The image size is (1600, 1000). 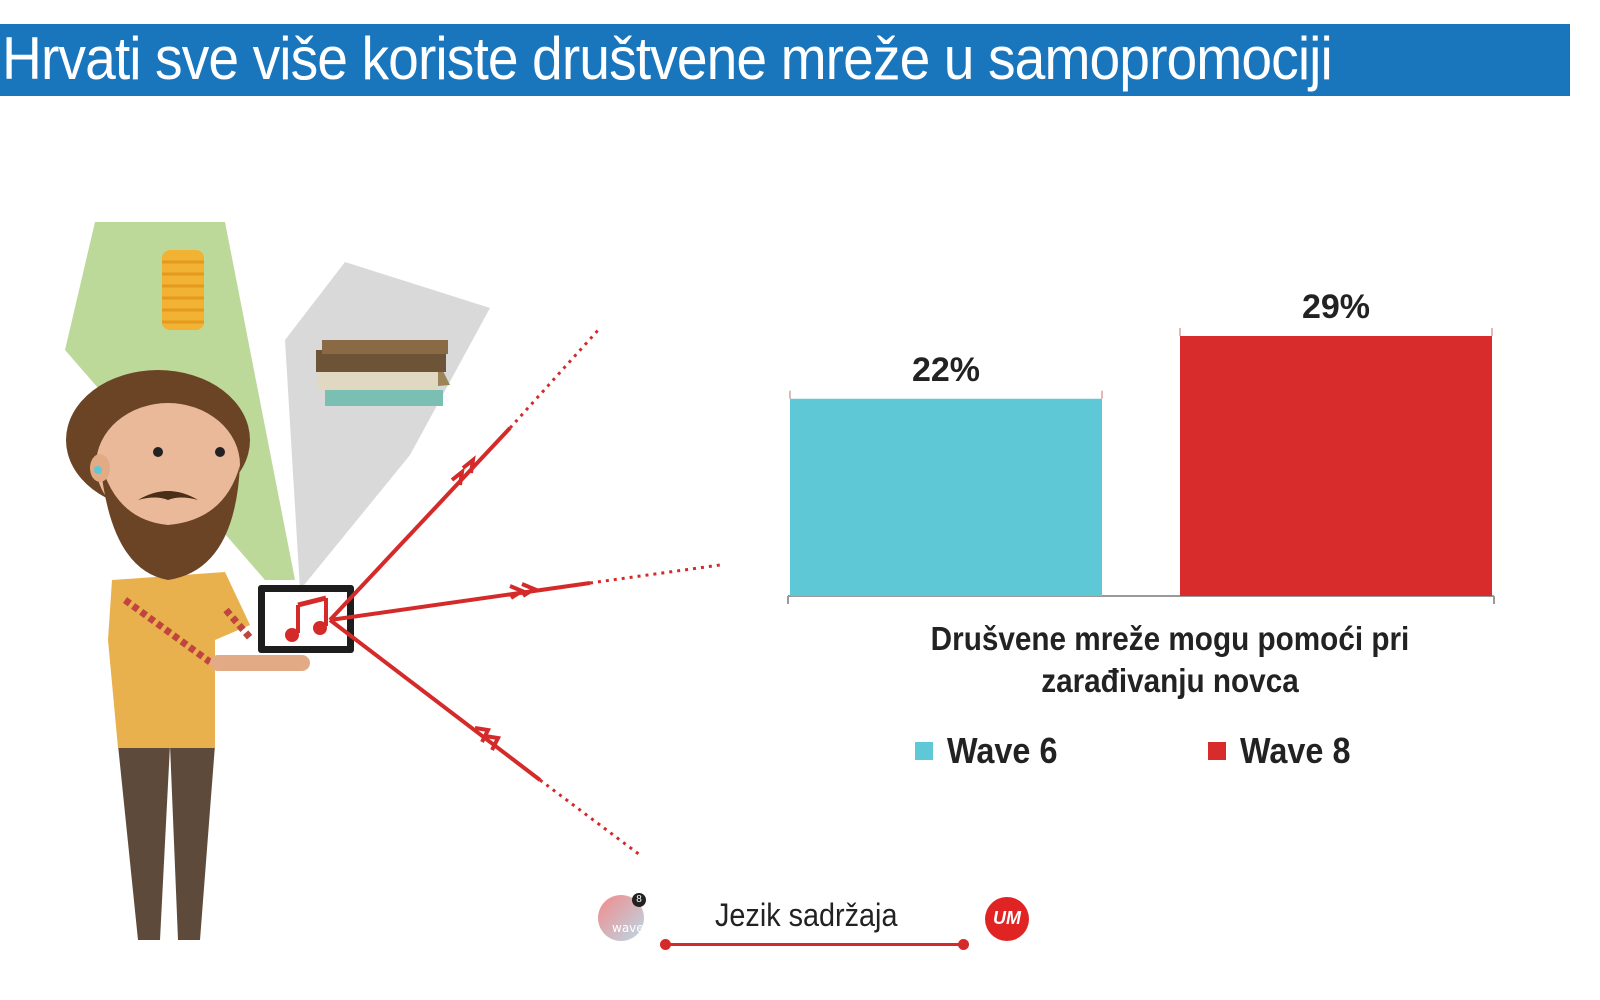 I want to click on legend: Wave 6 Wave 8, so click(x=800, y=755).